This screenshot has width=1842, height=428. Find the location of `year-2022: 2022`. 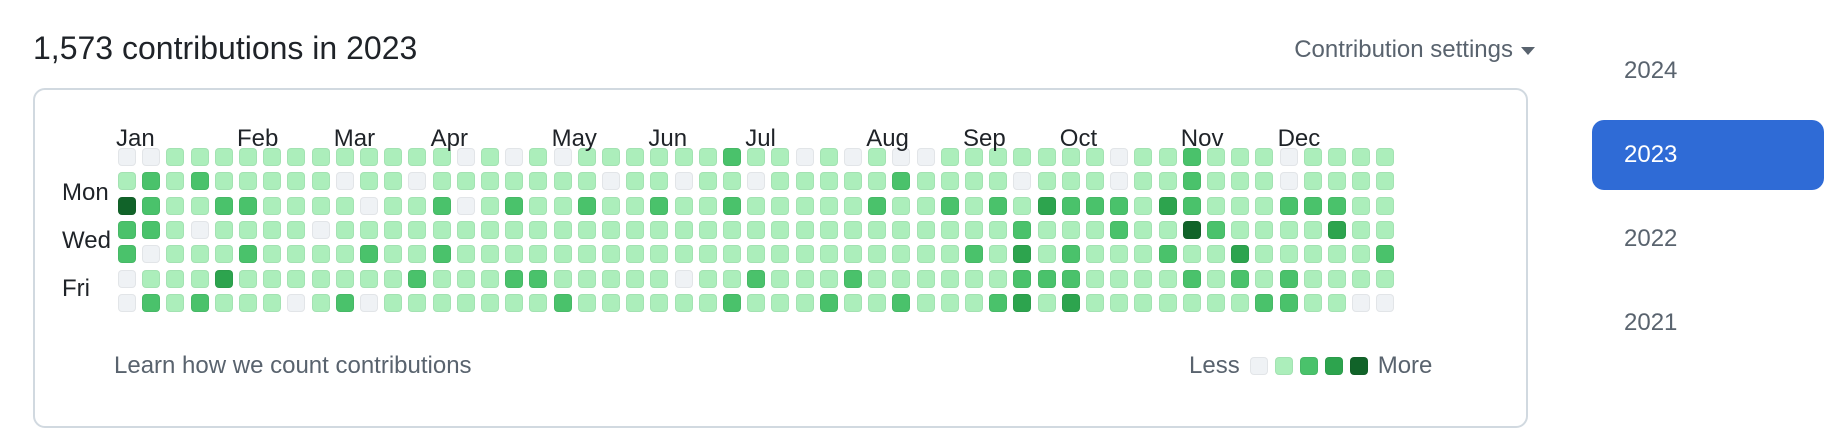

year-2022: 2022 is located at coordinates (1651, 238).